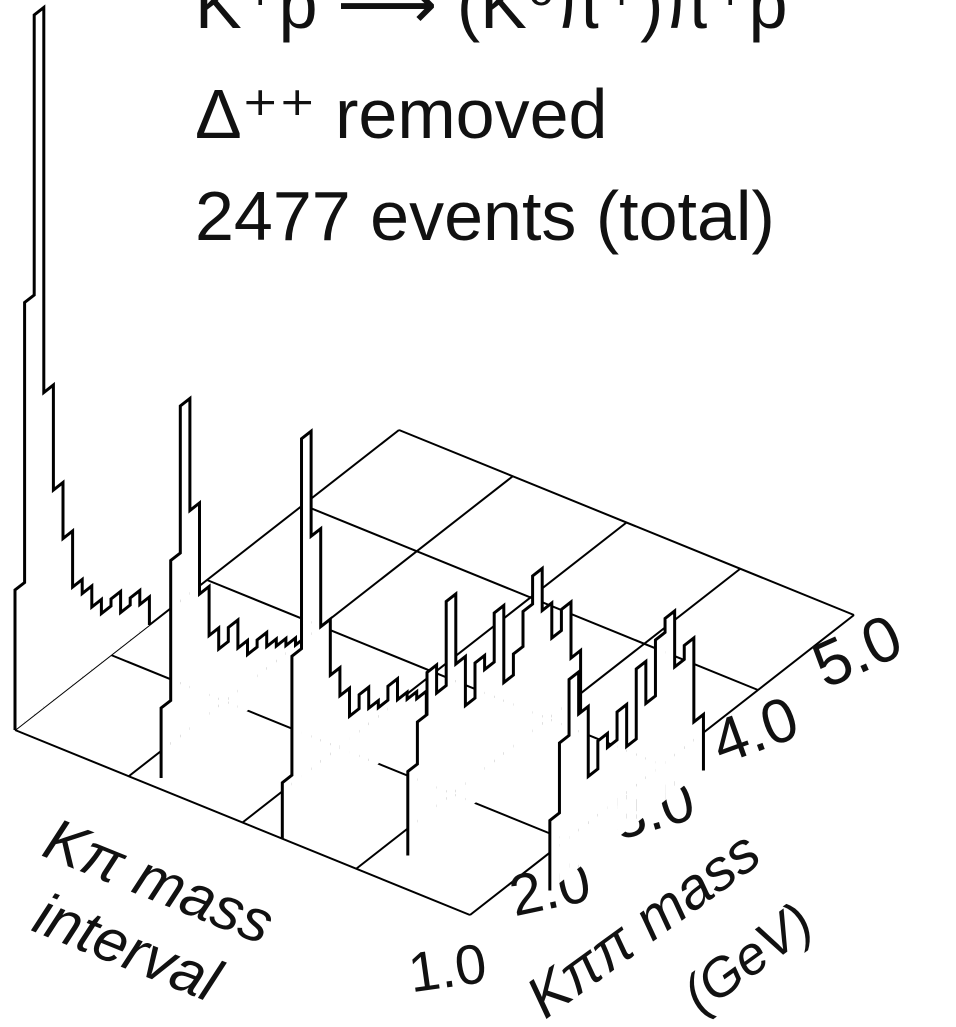 Image resolution: width=956 pixels, height=1027 pixels. Describe the element at coordinates (485, 216) in the screenshot. I see `annotation: 2477 events (total)` at that location.